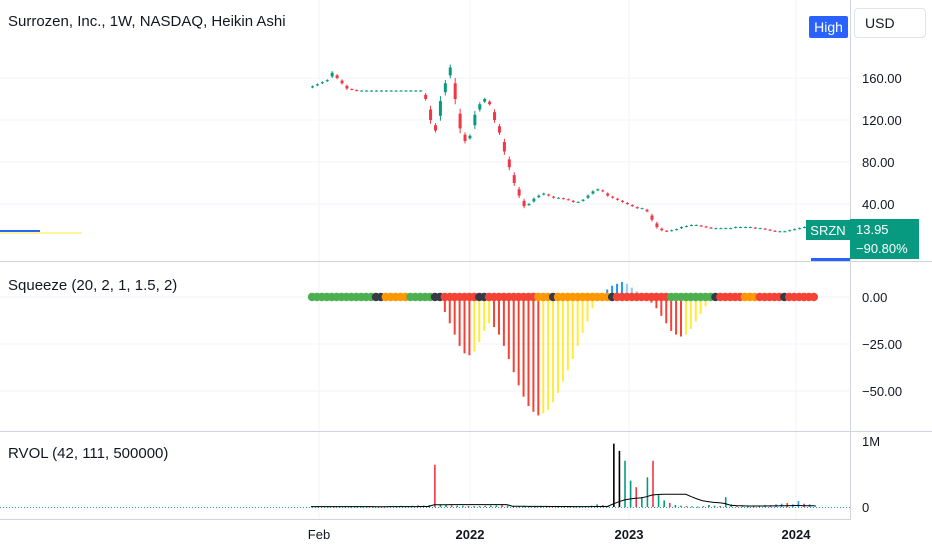 The image size is (932, 550). What do you see at coordinates (890, 23) in the screenshot?
I see `currency-selector: USD` at bounding box center [890, 23].